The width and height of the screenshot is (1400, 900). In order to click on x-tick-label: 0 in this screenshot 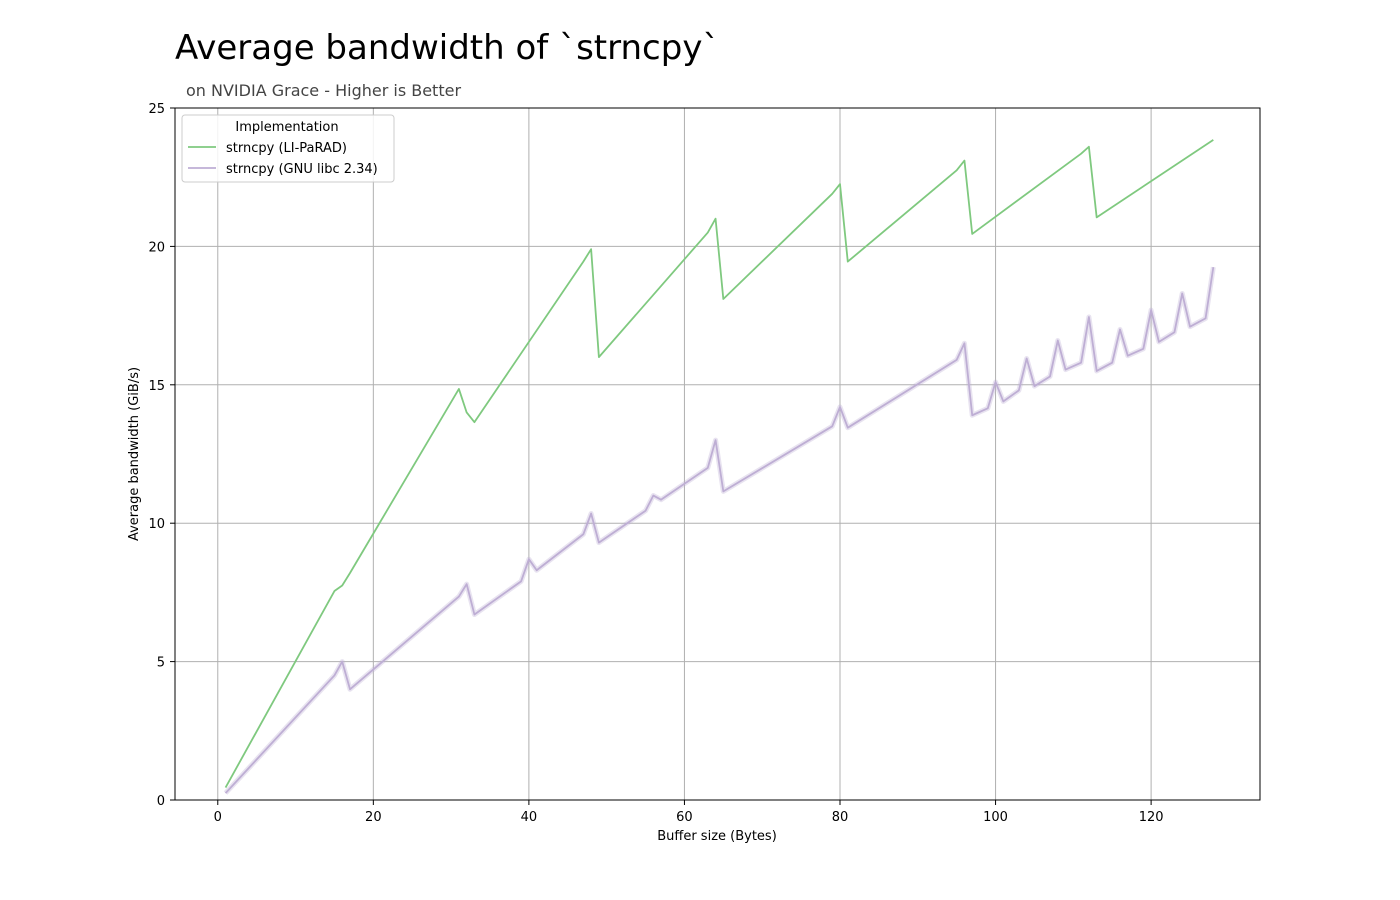, I will do `click(218, 817)`.